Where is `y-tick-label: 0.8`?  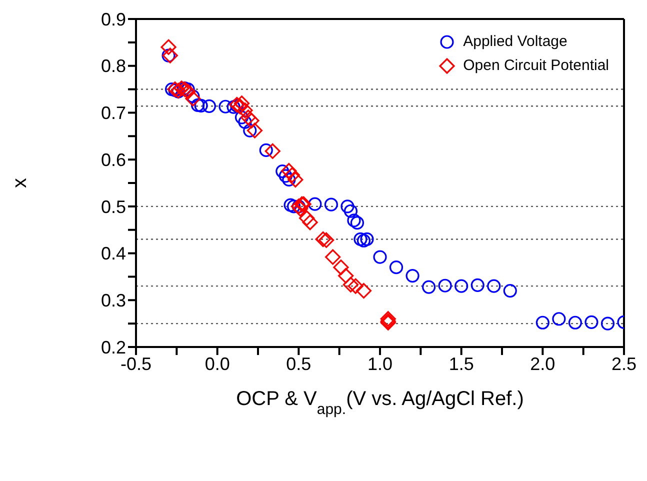
y-tick-label: 0.8 is located at coordinates (113, 66).